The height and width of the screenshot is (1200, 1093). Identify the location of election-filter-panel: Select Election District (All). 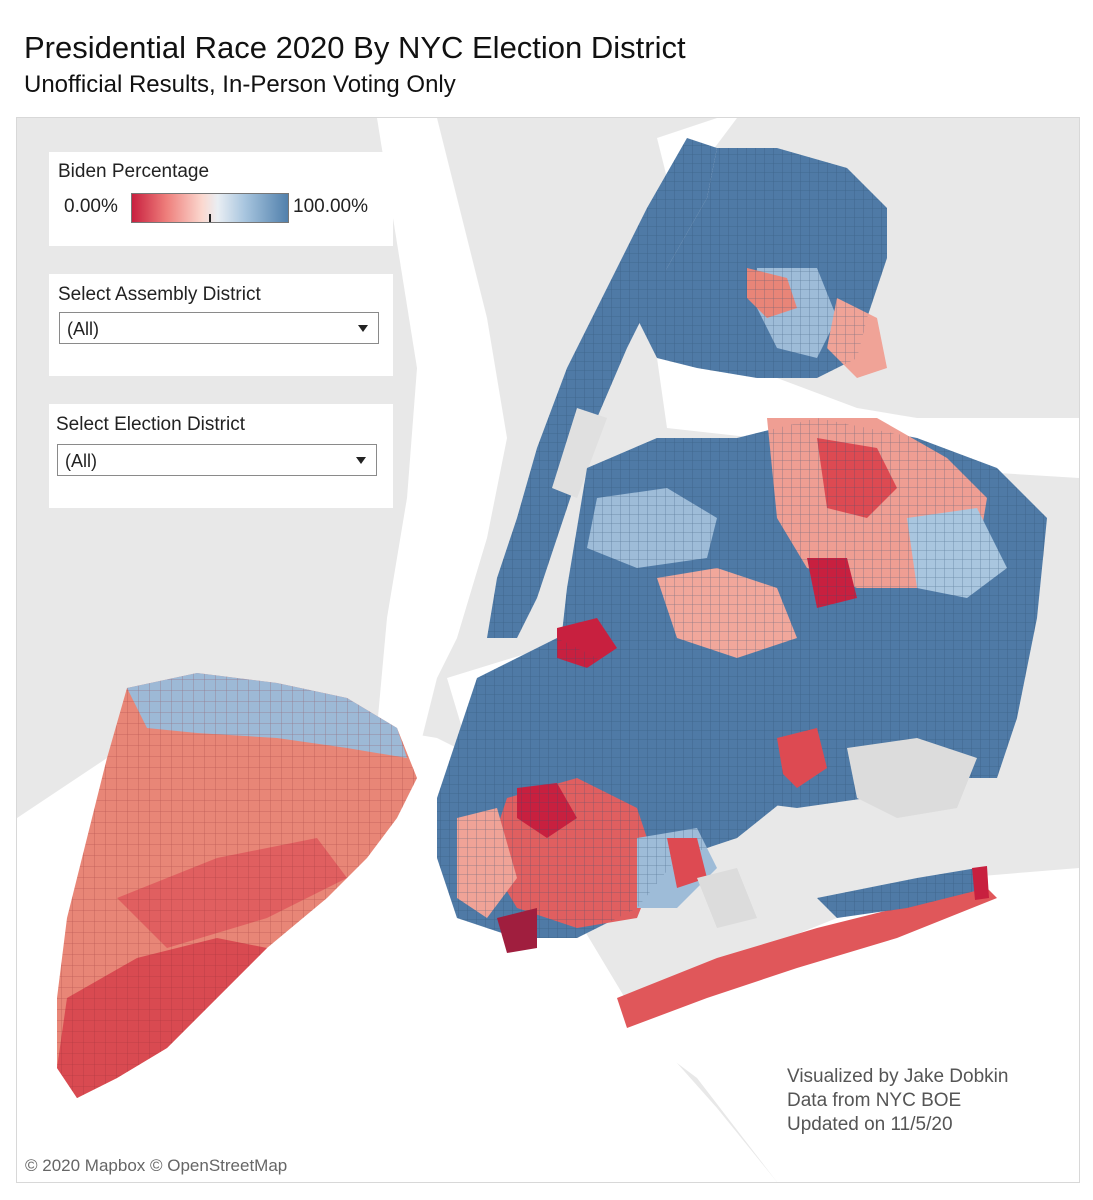
(221, 456).